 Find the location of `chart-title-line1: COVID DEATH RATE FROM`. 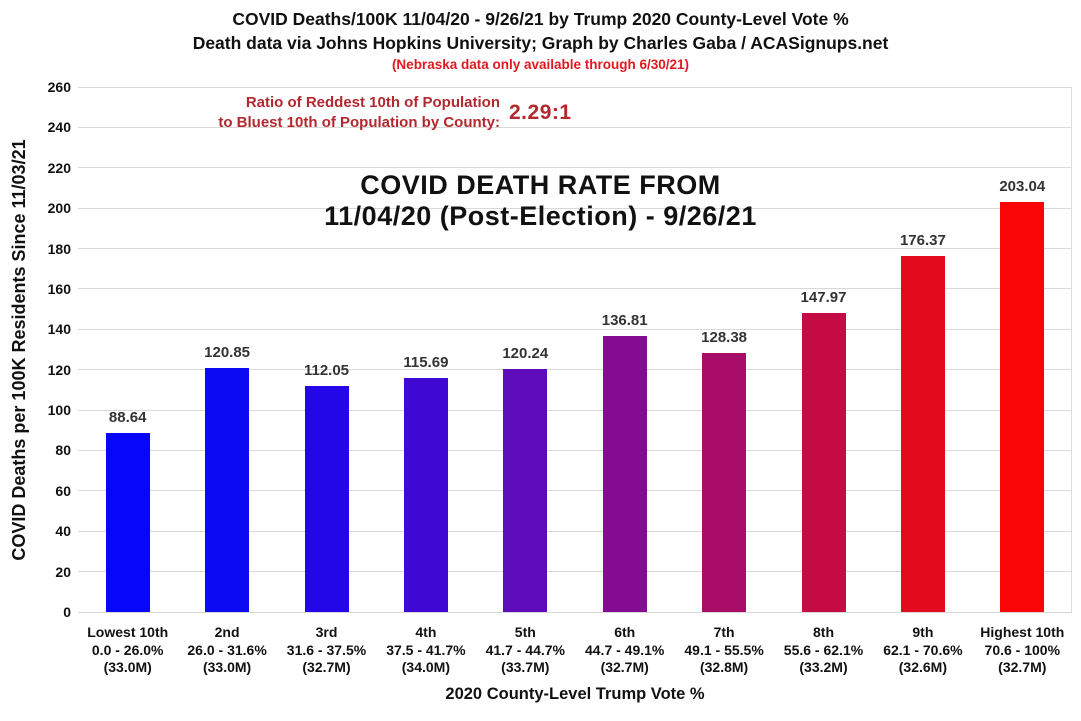

chart-title-line1: COVID DEATH RATE FROM is located at coordinates (540, 185).